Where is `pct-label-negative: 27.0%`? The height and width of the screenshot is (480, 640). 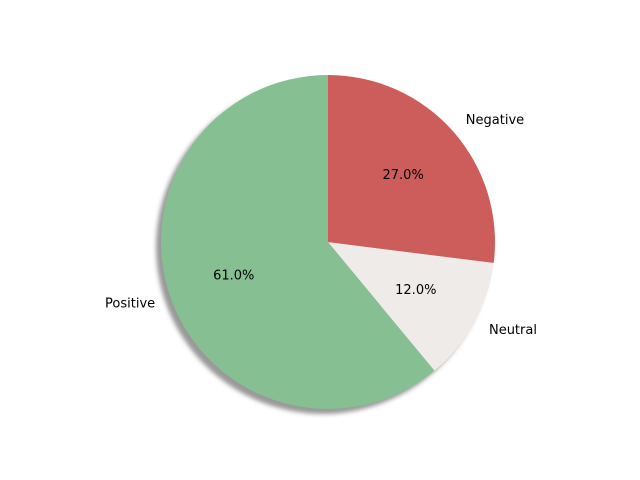
pct-label-negative: 27.0% is located at coordinates (403, 175).